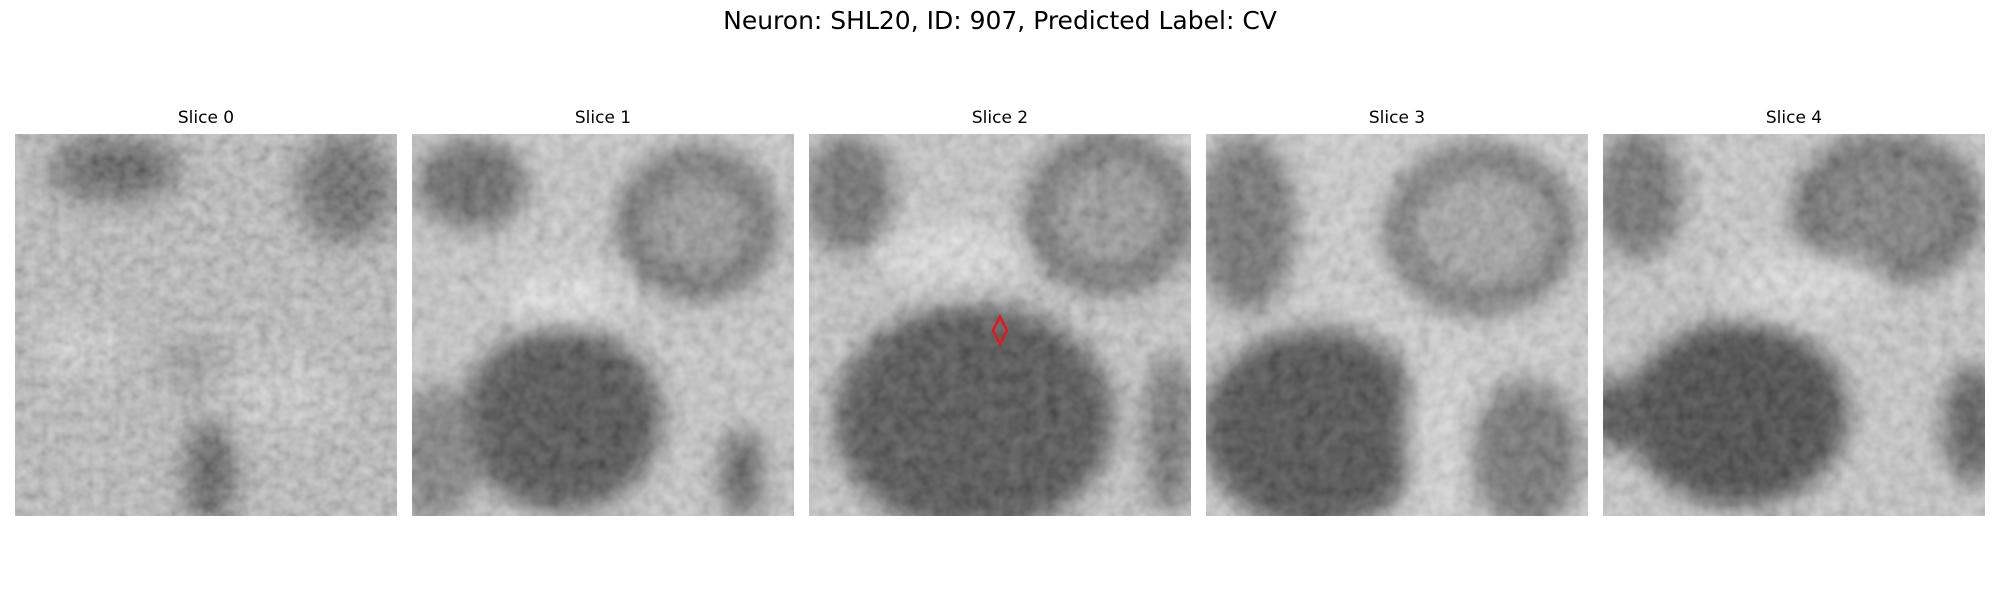 Image resolution: width=2000 pixels, height=600 pixels. I want to click on slice-2-title: Slice 2, so click(1000, 118).